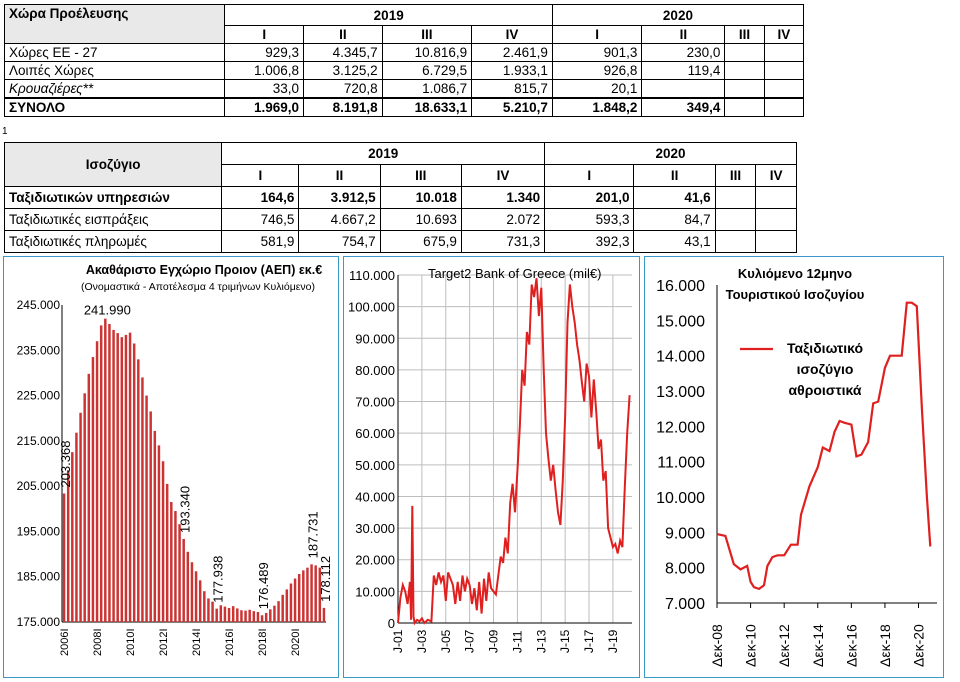 The height and width of the screenshot is (682, 960). What do you see at coordinates (494, 641) in the screenshot?
I see `x-tick-label: J-09` at bounding box center [494, 641].